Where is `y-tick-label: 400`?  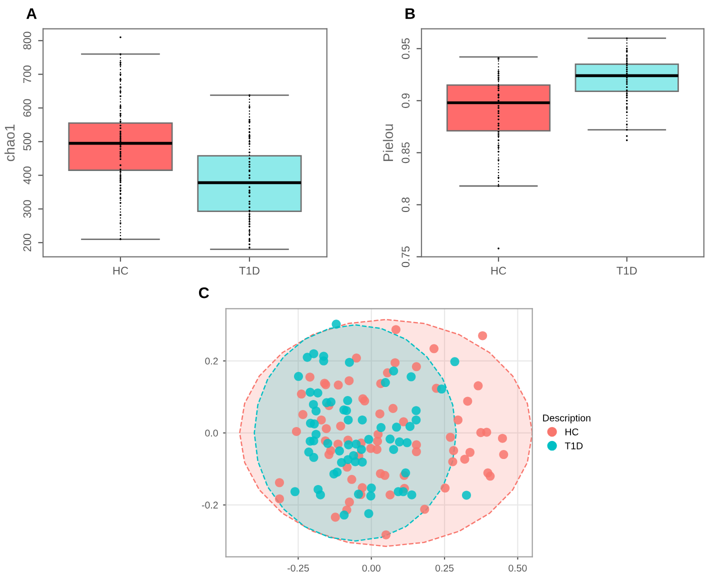
y-tick-label: 400 is located at coordinates (27, 175).